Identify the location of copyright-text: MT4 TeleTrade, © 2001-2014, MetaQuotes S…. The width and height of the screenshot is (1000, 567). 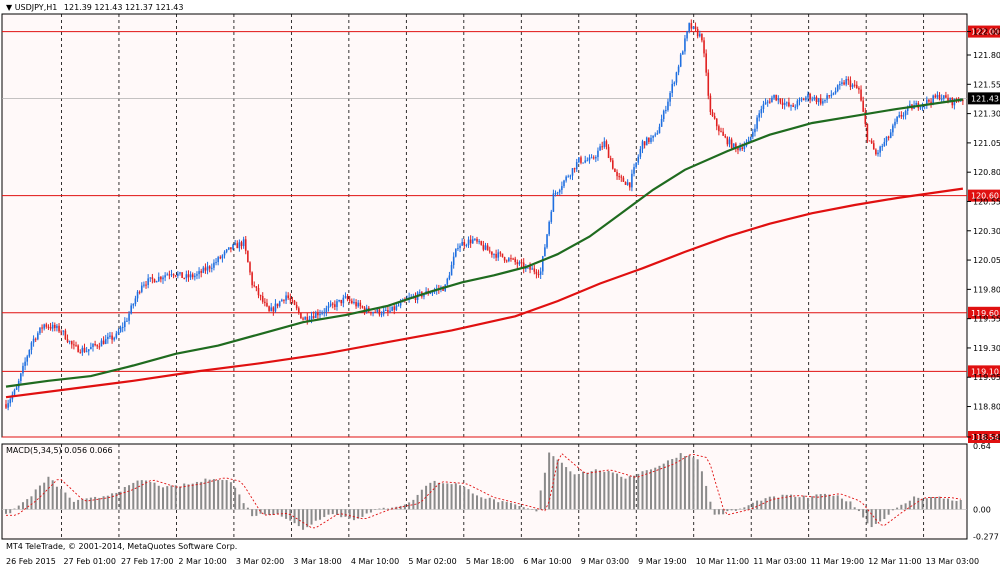
(122, 546).